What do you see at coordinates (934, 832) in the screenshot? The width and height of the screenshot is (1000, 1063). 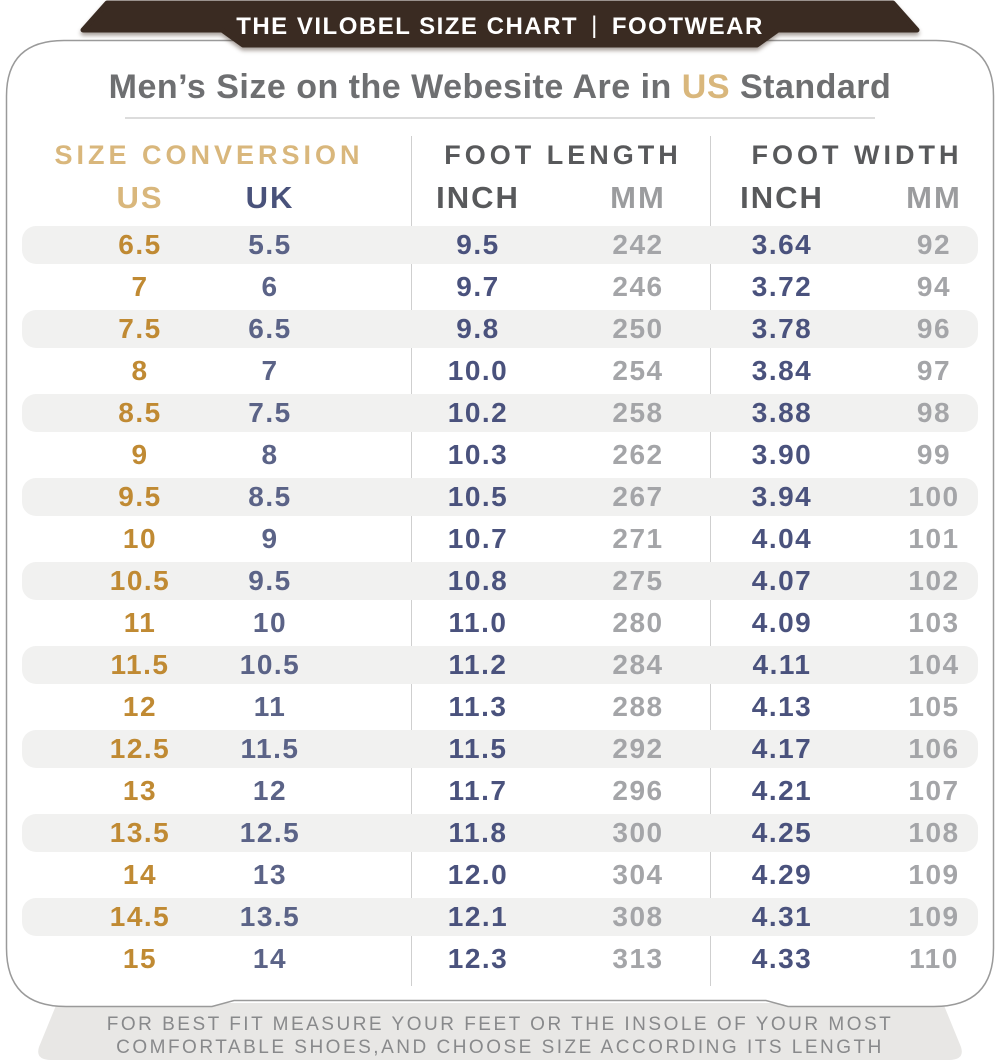 I see `cell-width-mm: 108` at bounding box center [934, 832].